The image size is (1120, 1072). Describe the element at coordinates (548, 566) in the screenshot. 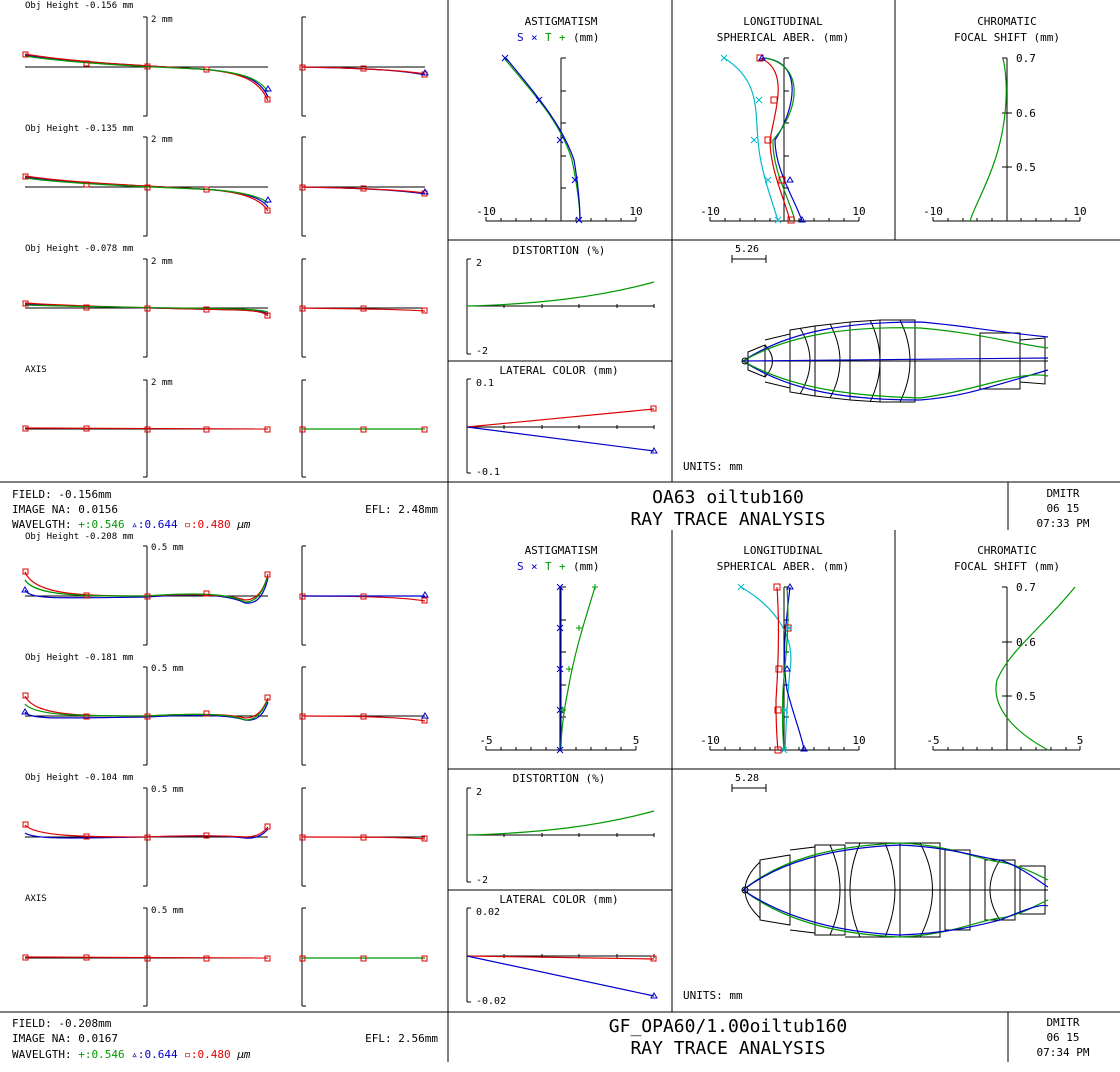

I see `astig2-t-label: T` at that location.